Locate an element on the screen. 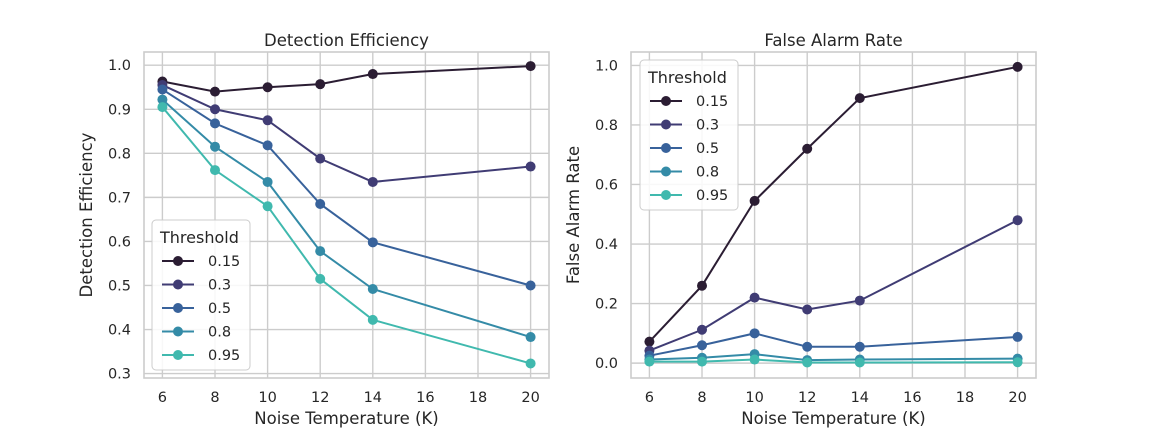 The height and width of the screenshot is (432, 1152). series-line-0.95 is located at coordinates (833, 361).